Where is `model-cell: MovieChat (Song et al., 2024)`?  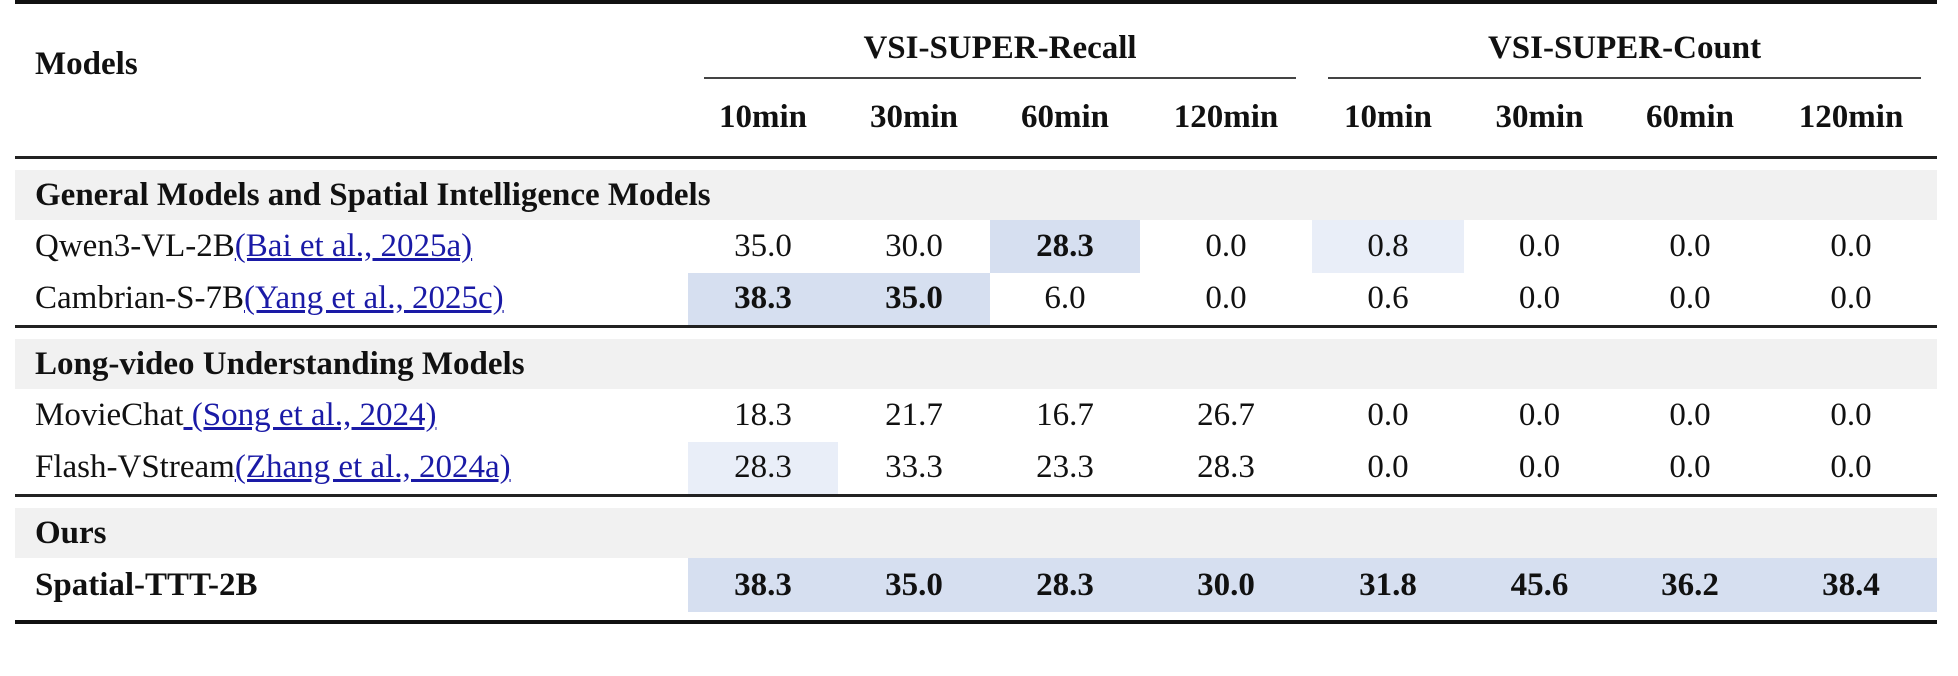
model-cell: MovieChat (Song et al., 2024) is located at coordinates (351, 415).